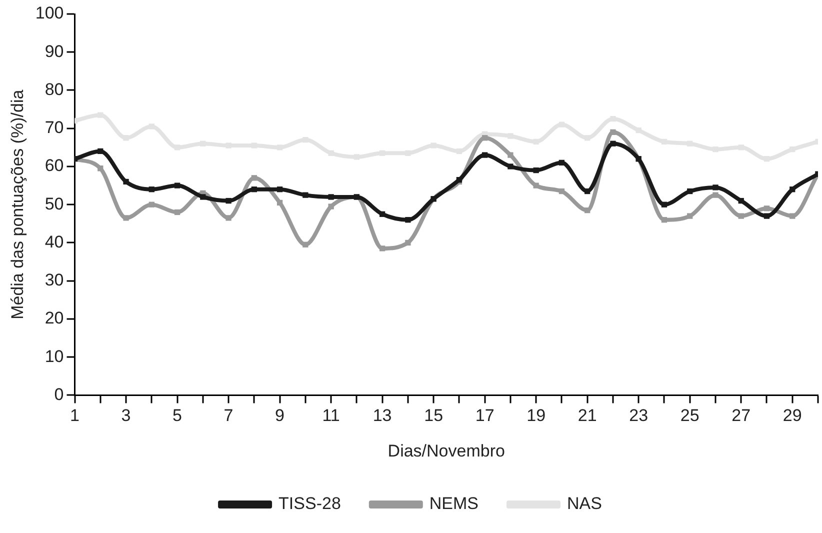  I want to click on legend-label: NAS, so click(584, 504).